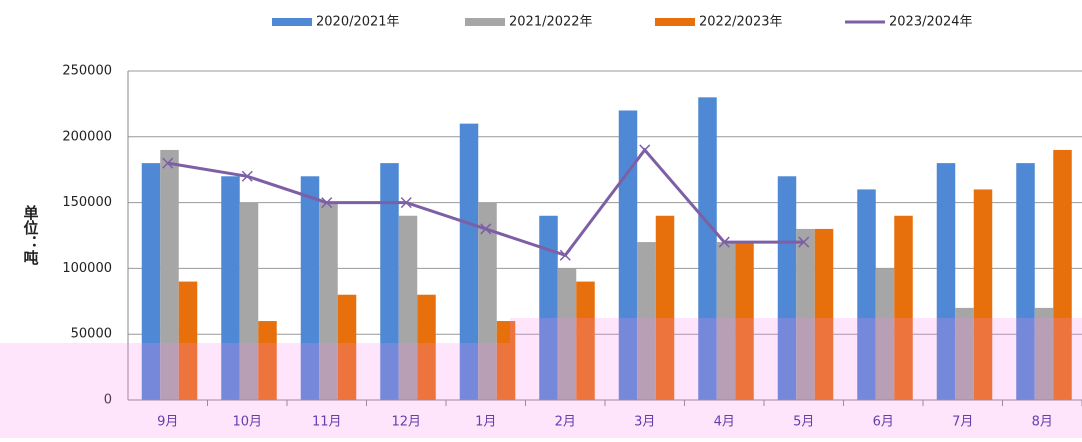  Describe the element at coordinates (247, 422) in the screenshot. I see `x-tick-label: 10月` at that location.